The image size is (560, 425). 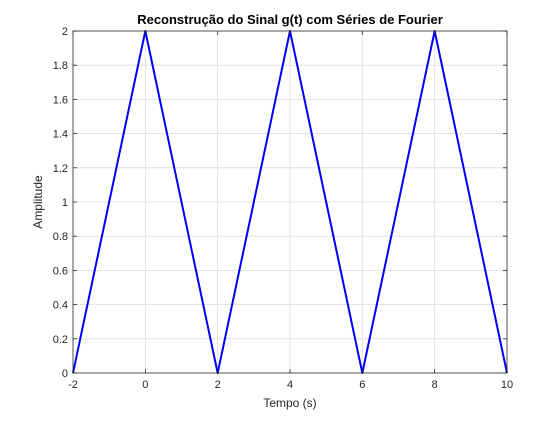 I want to click on y-tick-label: 0.4, so click(x=60, y=306).